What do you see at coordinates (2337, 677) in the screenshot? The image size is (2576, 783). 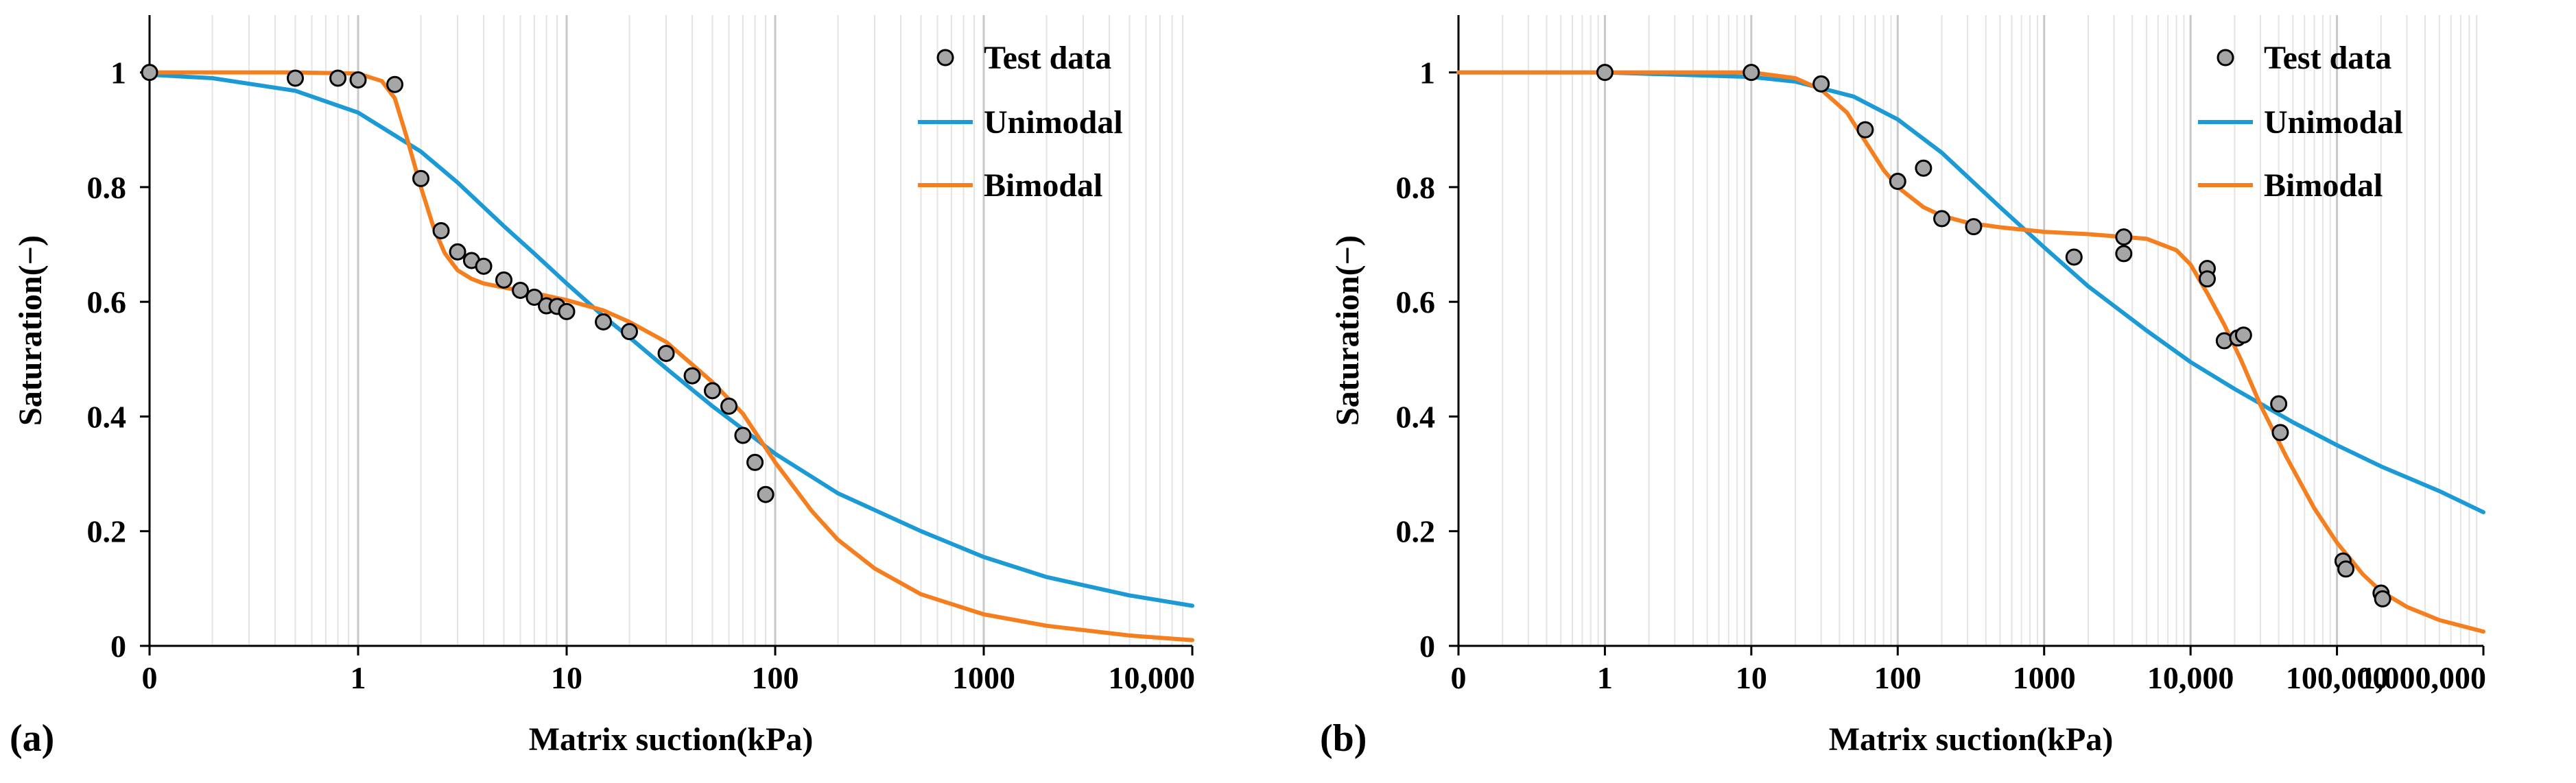 I see `x-tick-label: 100,000` at bounding box center [2337, 677].